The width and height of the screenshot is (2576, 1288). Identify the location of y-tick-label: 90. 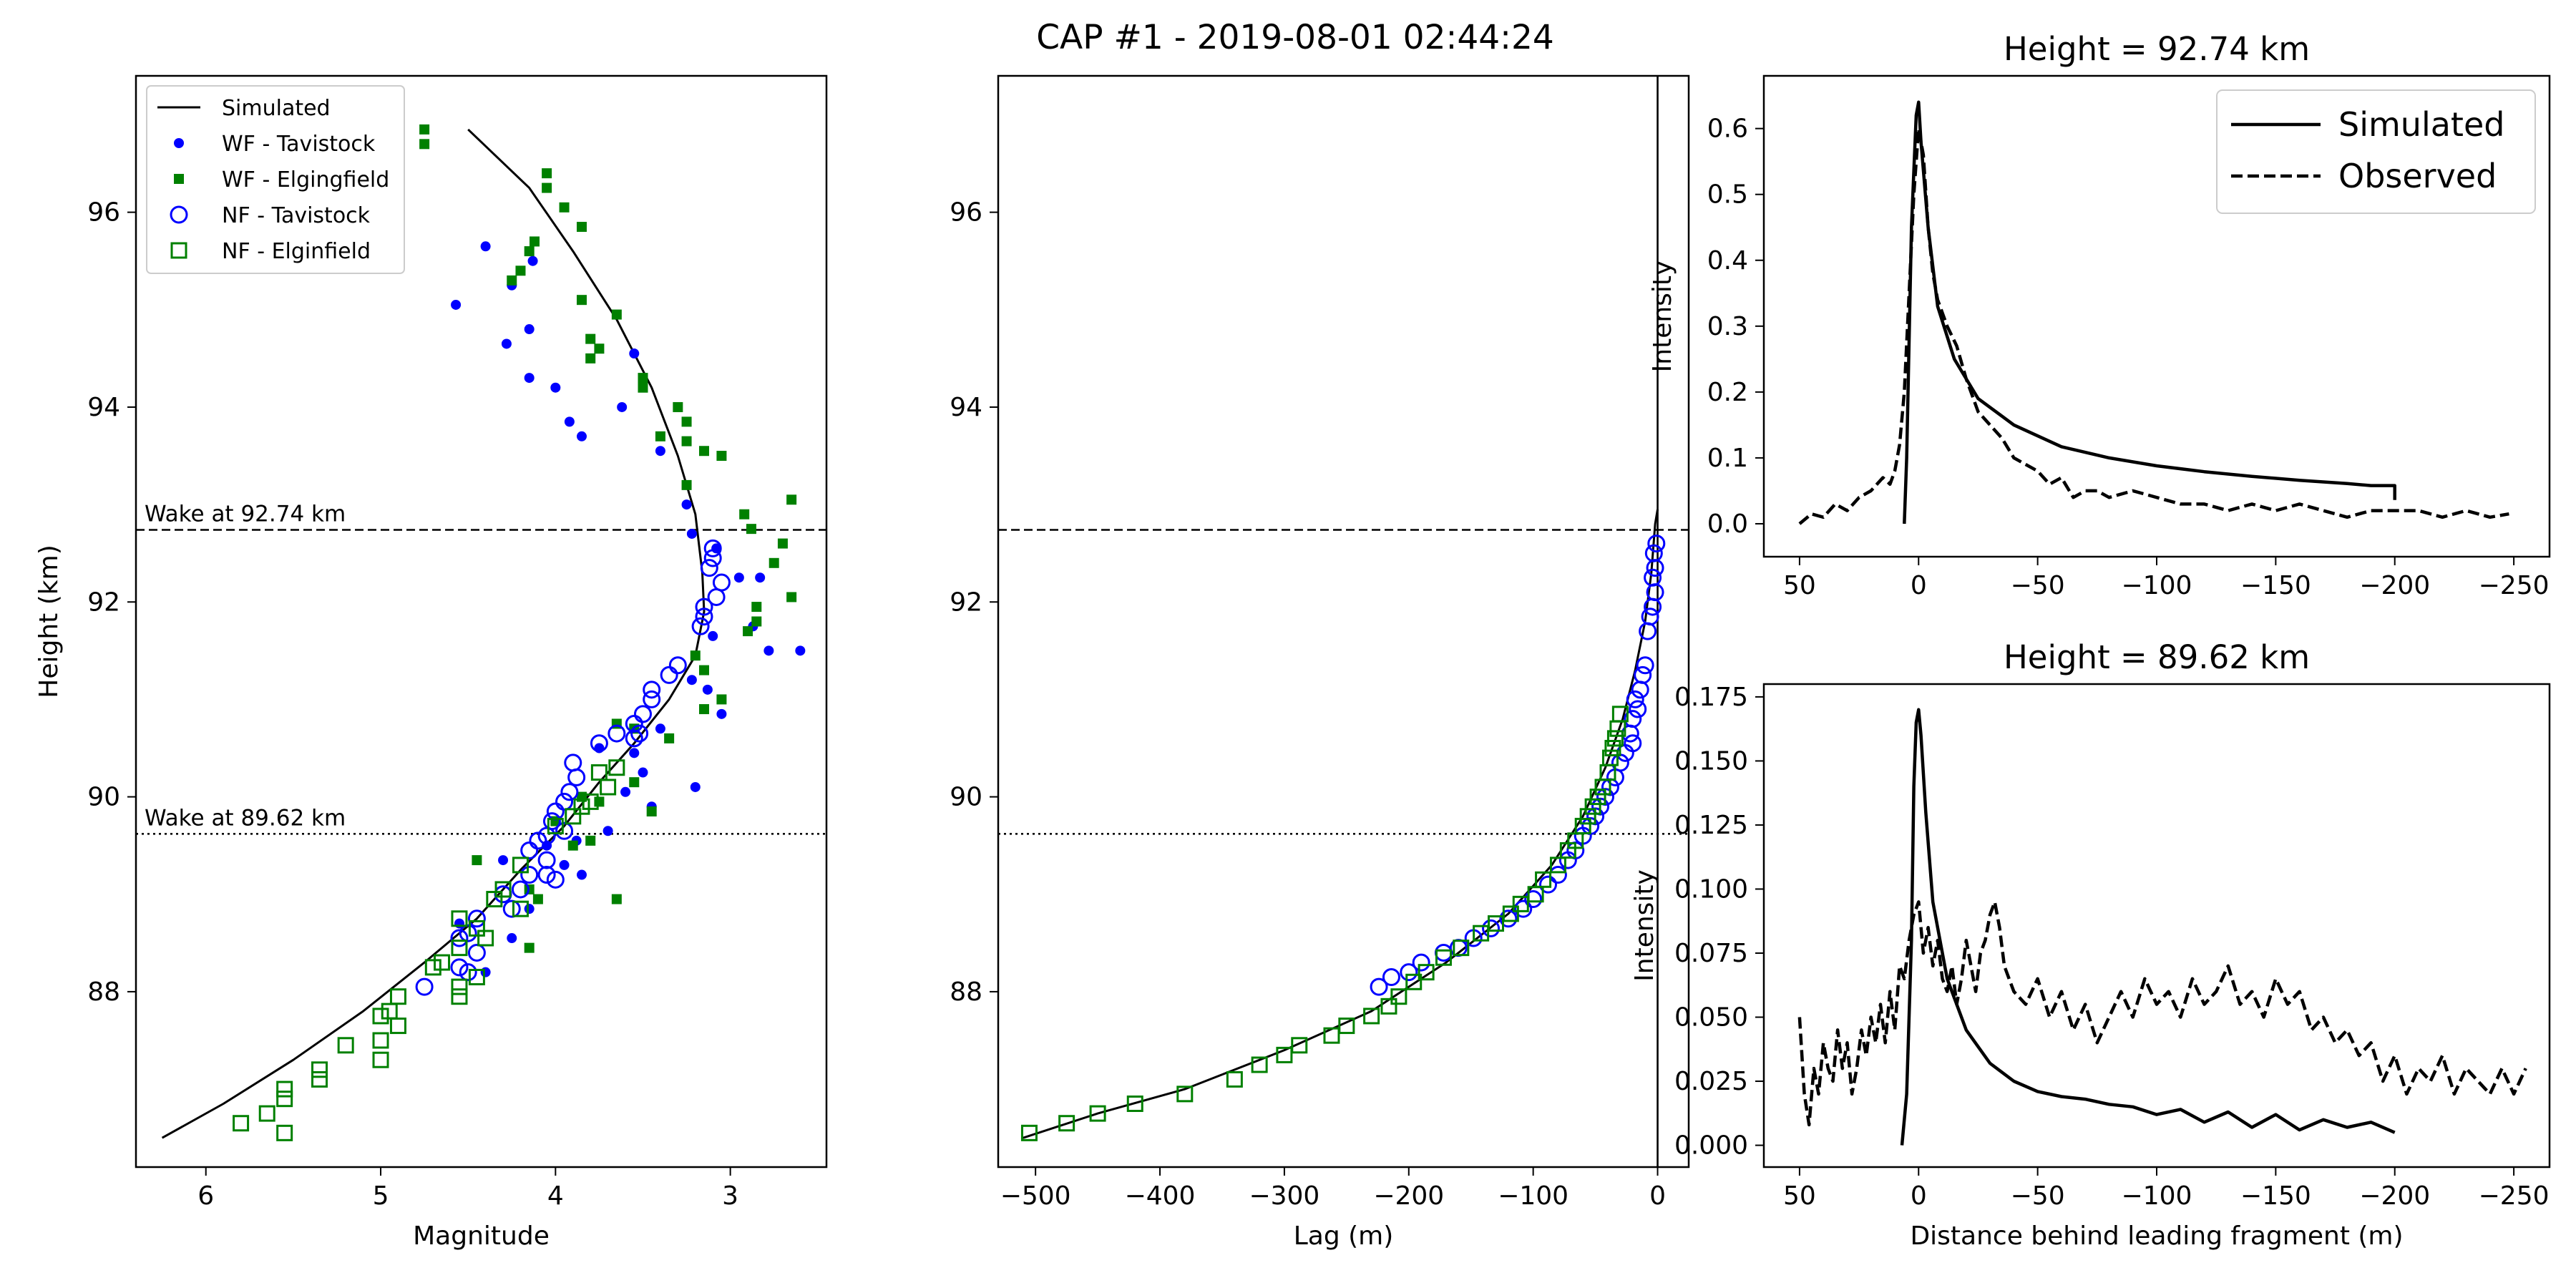
(966, 797).